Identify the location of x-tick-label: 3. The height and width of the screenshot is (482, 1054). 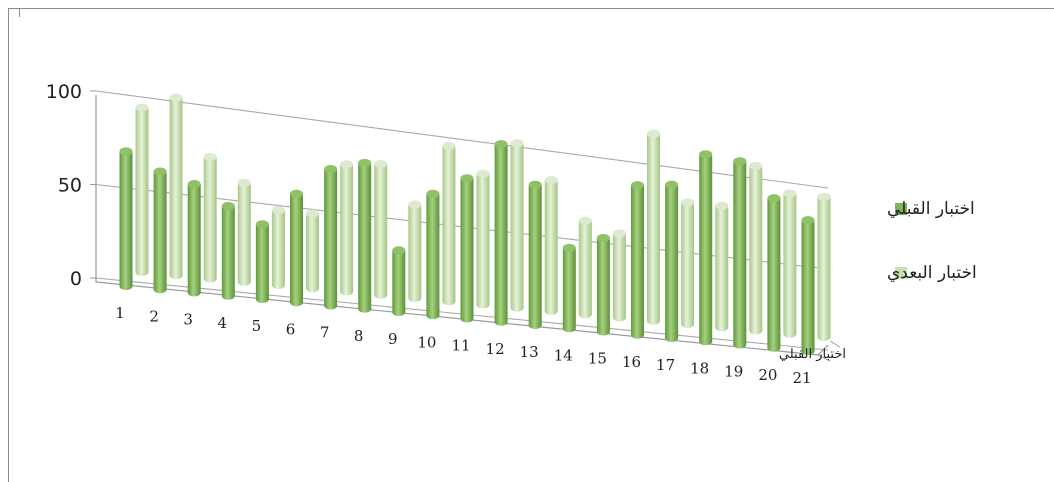
(188, 320).